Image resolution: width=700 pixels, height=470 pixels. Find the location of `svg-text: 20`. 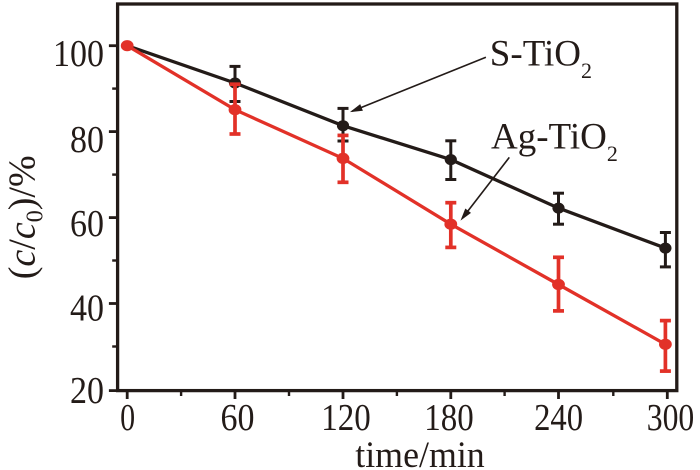

svg-text: 20 is located at coordinates (87, 391).